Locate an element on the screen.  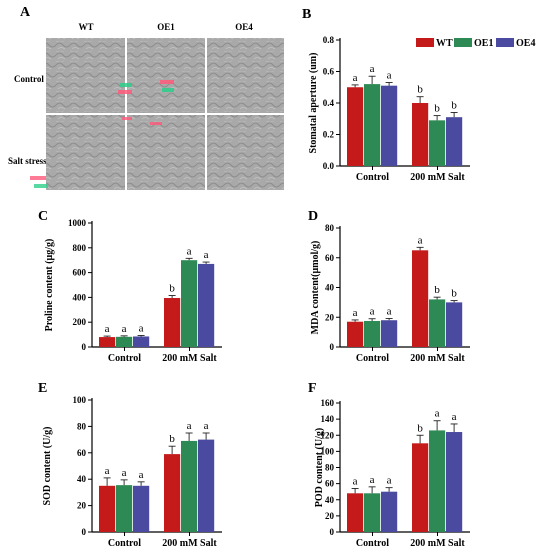
bar-b-oe4-control is located at coordinates (389, 125).